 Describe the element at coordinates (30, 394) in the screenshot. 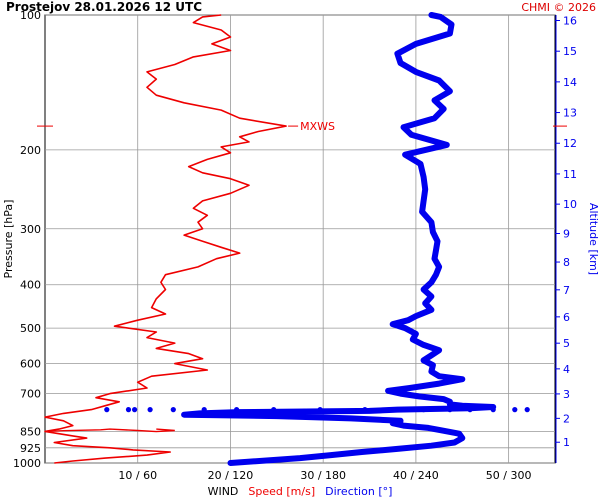

I see `pressure-tick-label: 700` at that location.